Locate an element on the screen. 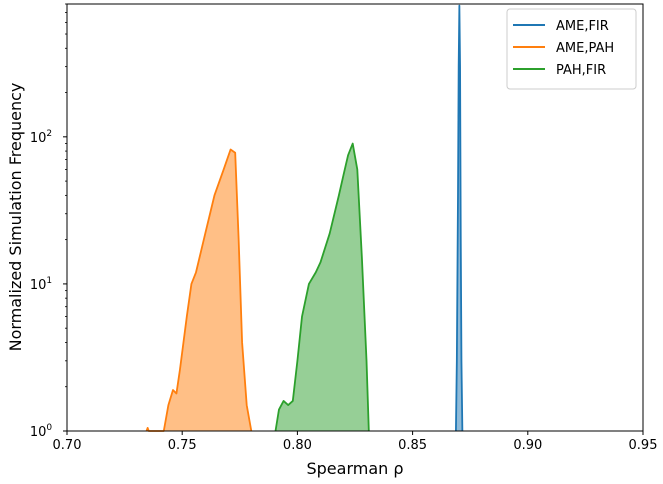 The width and height of the screenshot is (663, 484). x-tick-label: 0.90 is located at coordinates (527, 445).